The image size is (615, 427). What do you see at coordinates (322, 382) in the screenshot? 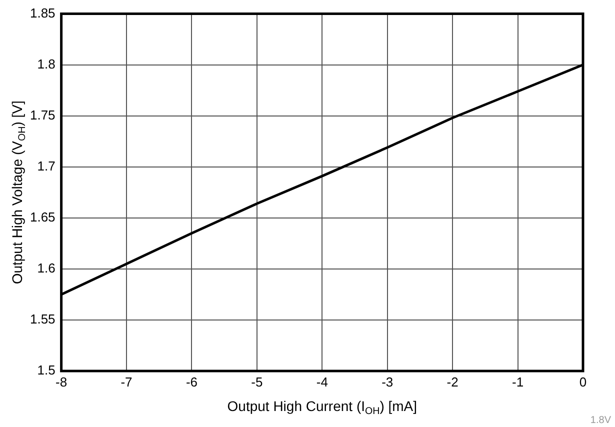
I see `x-tick-label: -4` at bounding box center [322, 382].